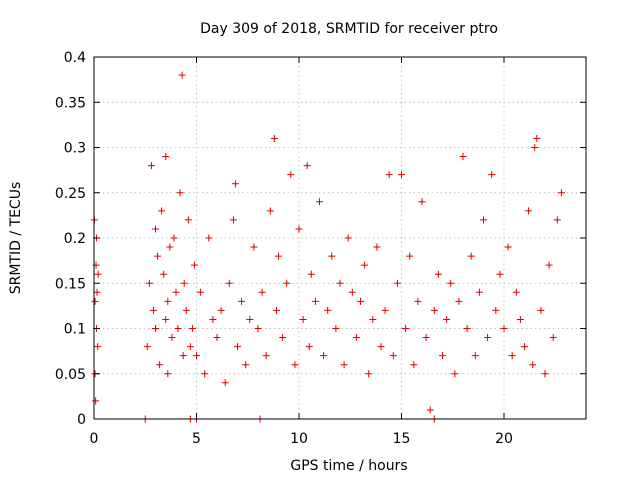 The image size is (640, 480). Describe the element at coordinates (70, 194) in the screenshot. I see `y-tick-label: 0.25` at that location.